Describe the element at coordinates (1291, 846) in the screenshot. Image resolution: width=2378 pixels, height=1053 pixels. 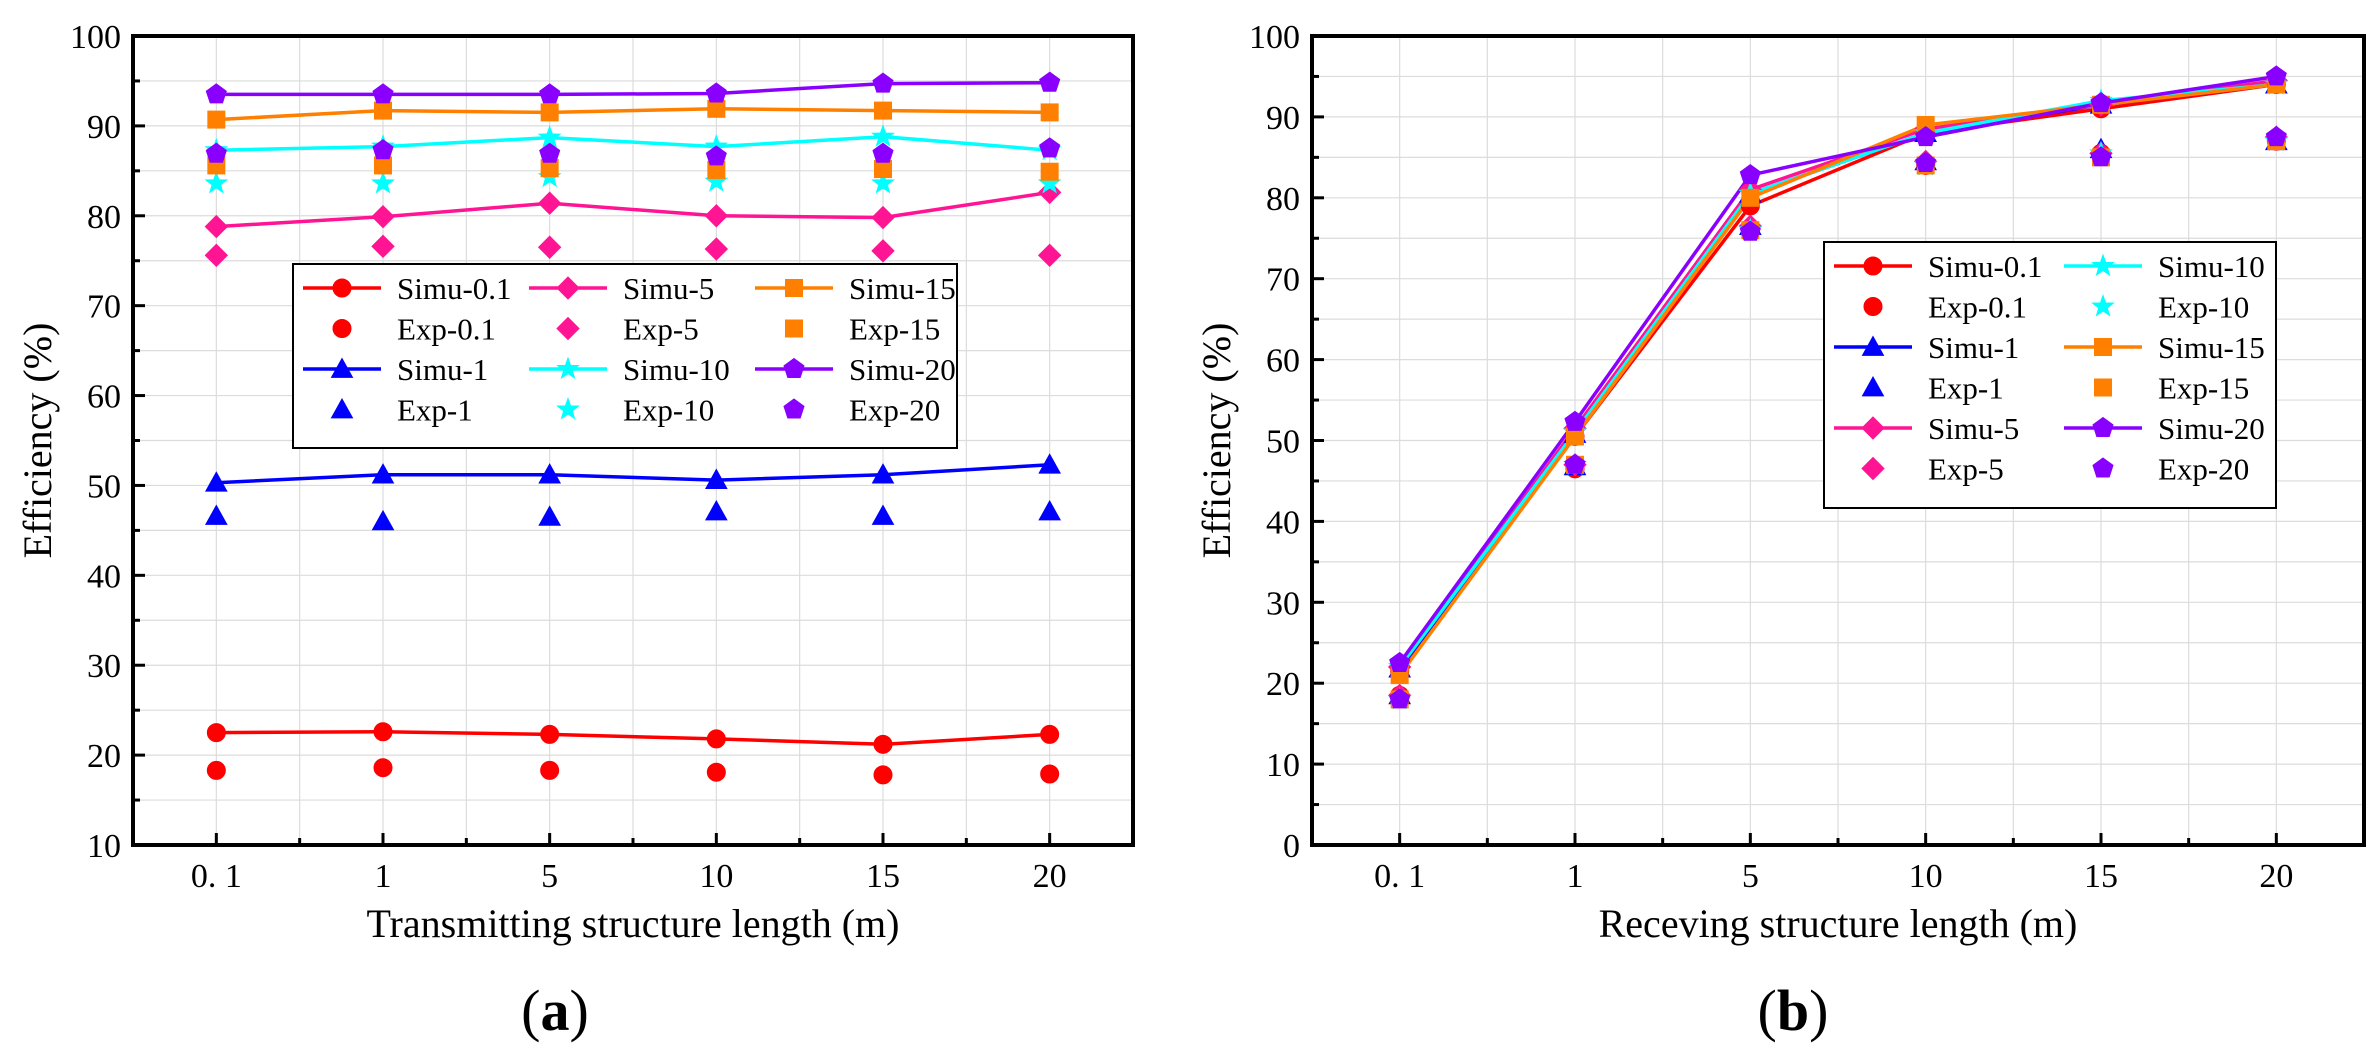
I see `y-tick-label: 0` at that location.